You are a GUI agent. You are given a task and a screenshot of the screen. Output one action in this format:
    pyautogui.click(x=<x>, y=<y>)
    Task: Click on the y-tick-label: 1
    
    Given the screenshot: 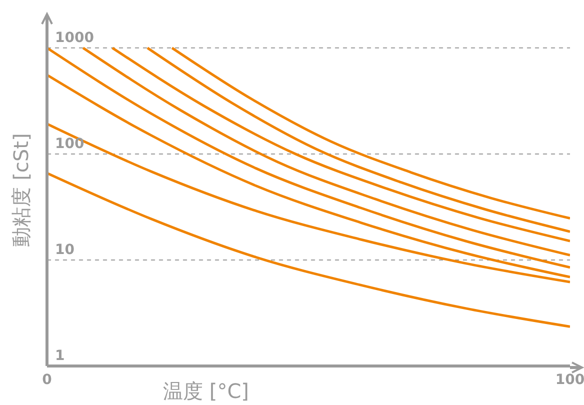 What is the action you would take?
    pyautogui.click(x=60, y=356)
    